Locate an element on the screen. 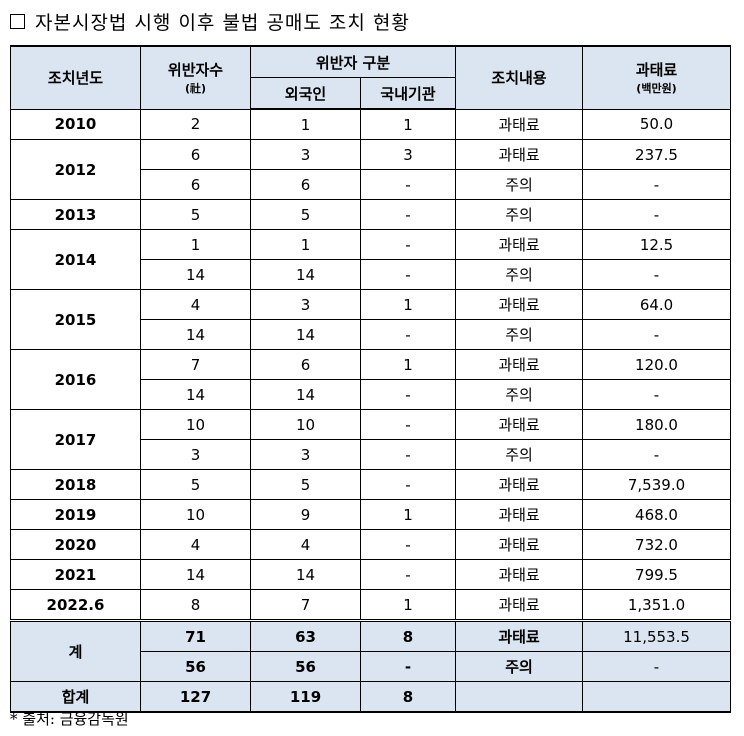  source-note: * 출처: 금융감독원 is located at coordinates (69, 719).